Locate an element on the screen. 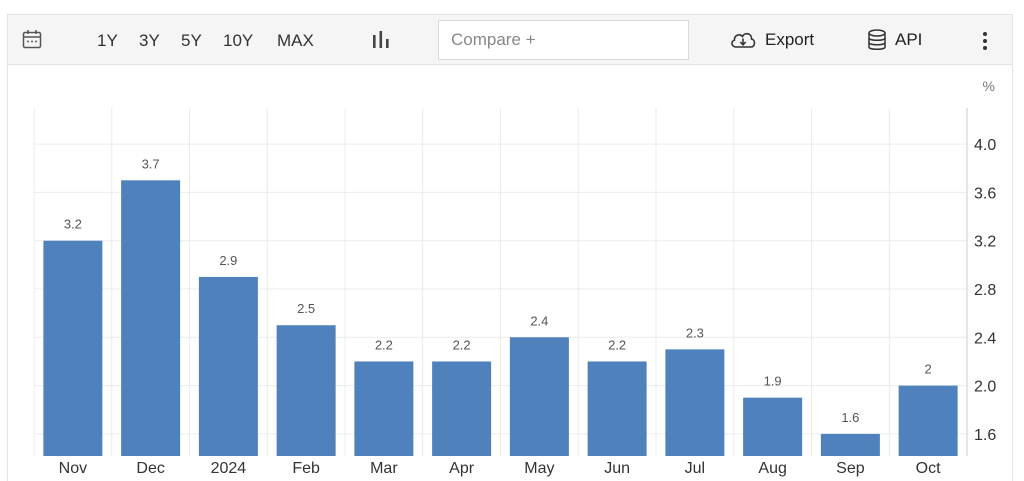 The width and height of the screenshot is (1024, 481). range-10y-button: 10Y is located at coordinates (238, 40).